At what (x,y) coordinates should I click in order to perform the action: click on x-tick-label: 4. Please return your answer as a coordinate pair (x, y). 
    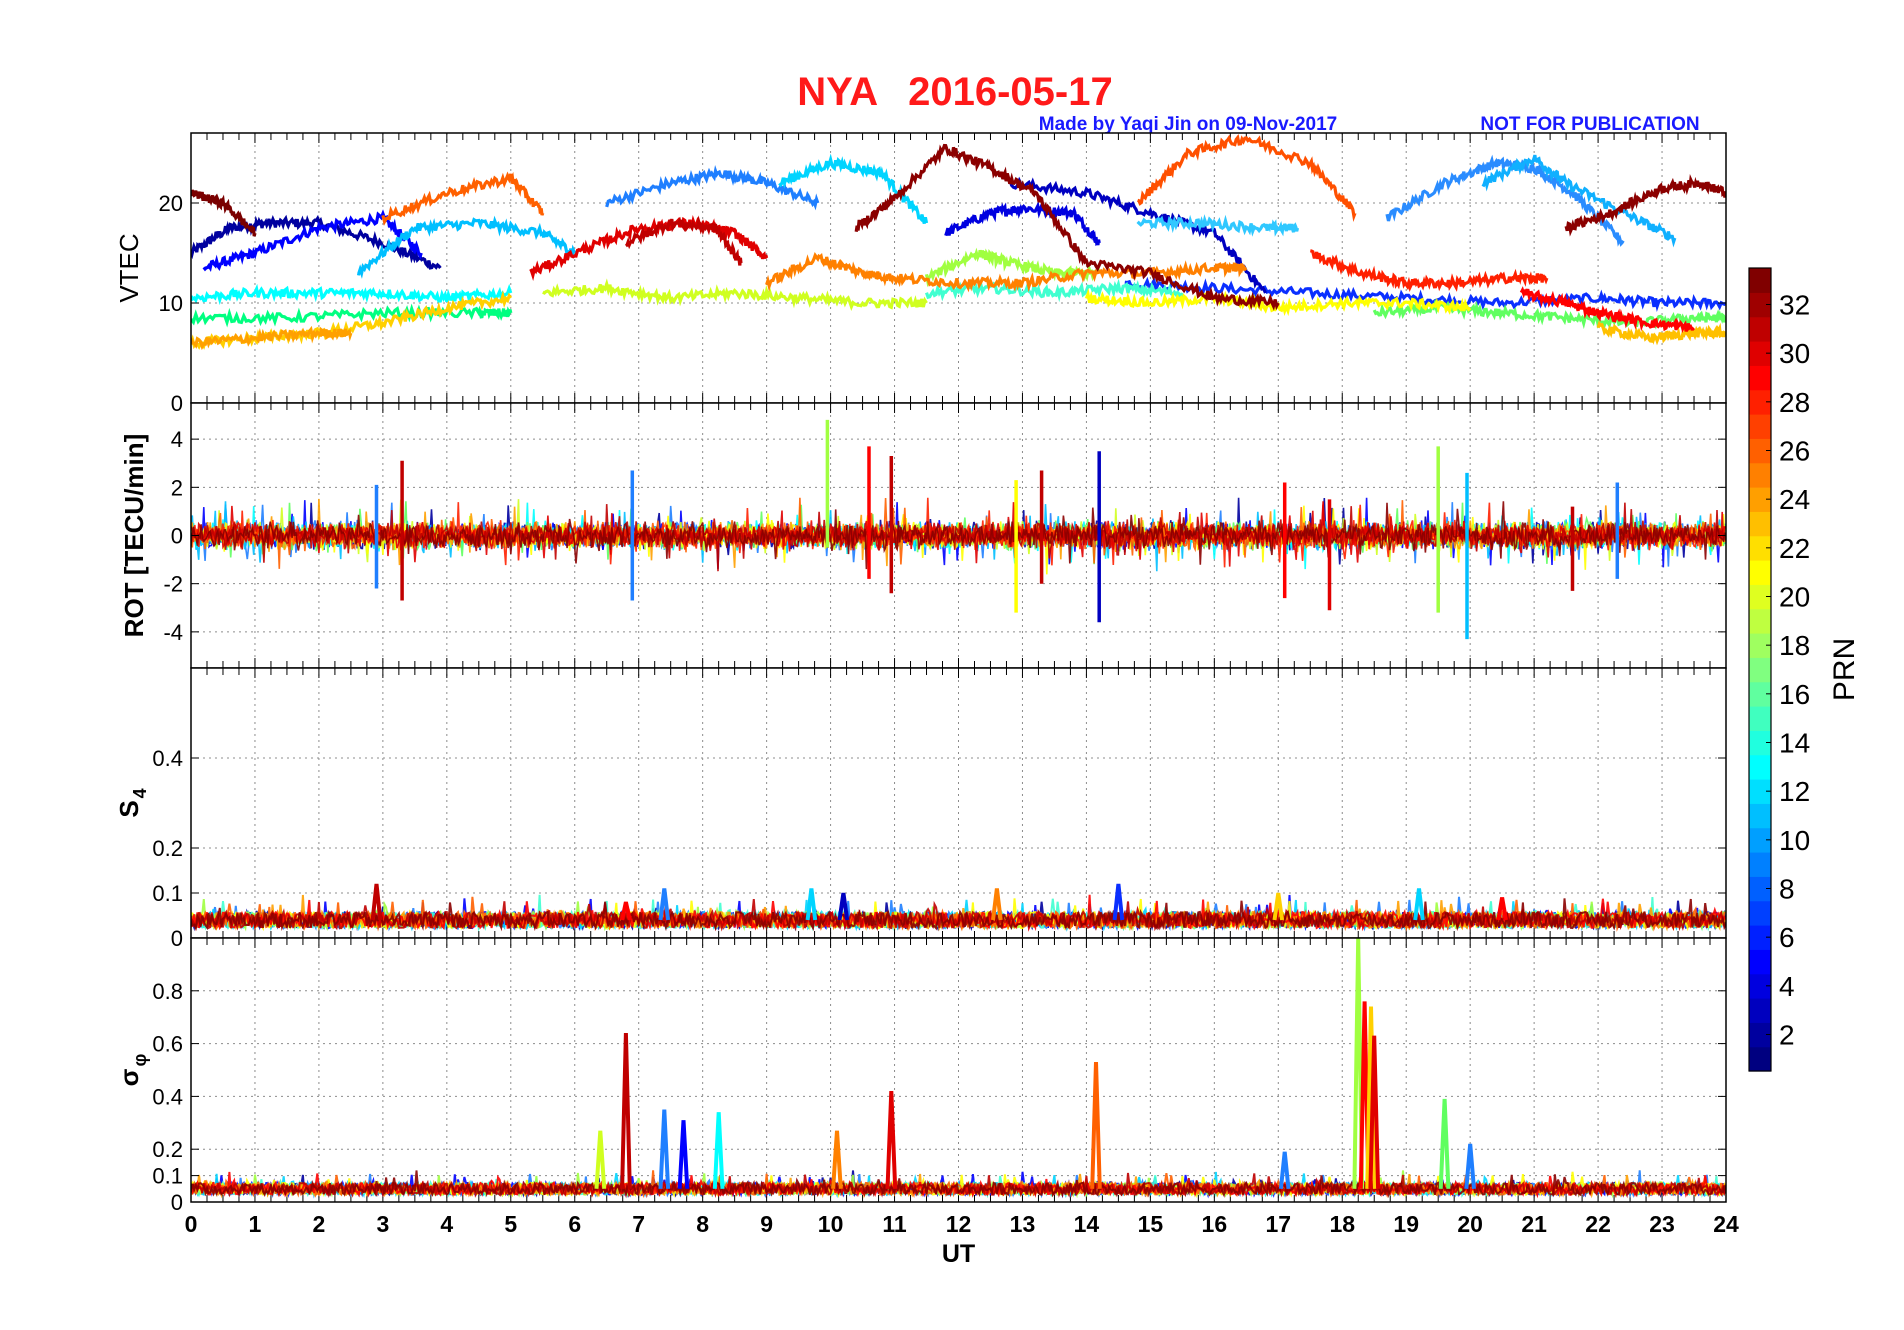
    Looking at the image, I should click on (446, 1224).